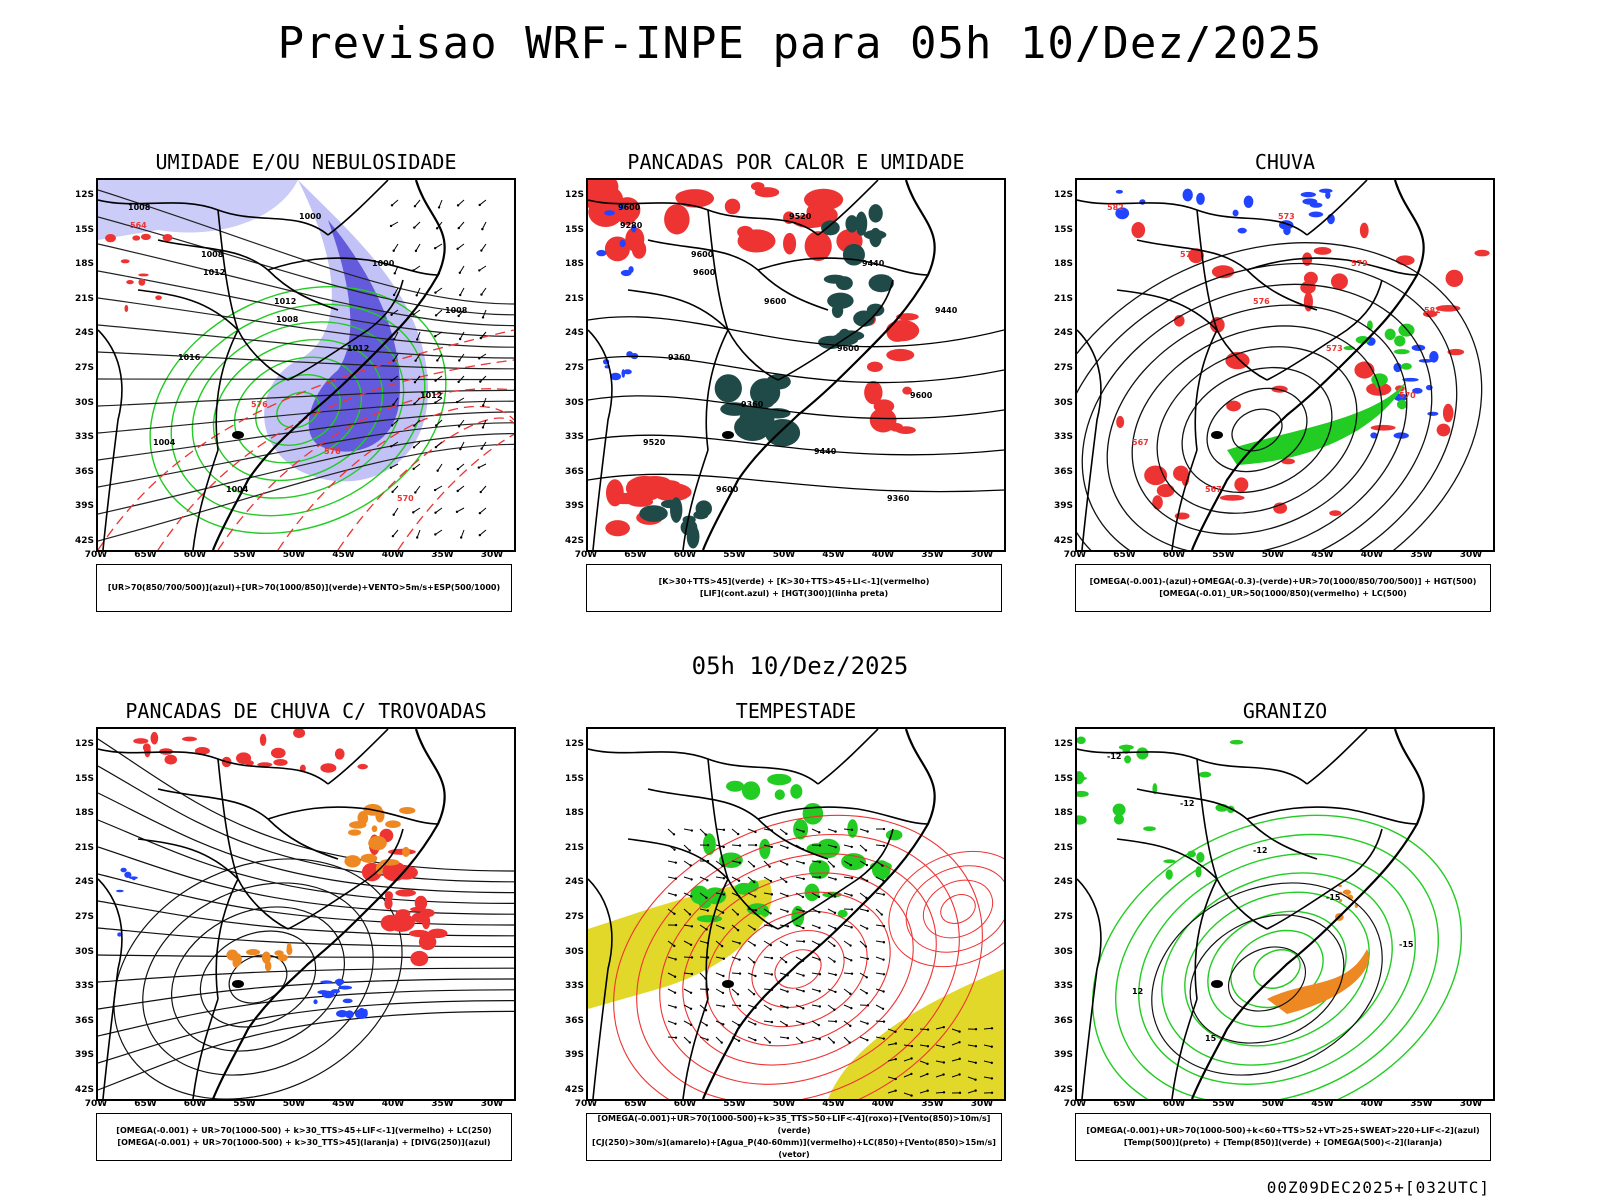 The image size is (1600, 1200). What do you see at coordinates (982, 1104) in the screenshot?
I see `longitude-label: 30W` at bounding box center [982, 1104].